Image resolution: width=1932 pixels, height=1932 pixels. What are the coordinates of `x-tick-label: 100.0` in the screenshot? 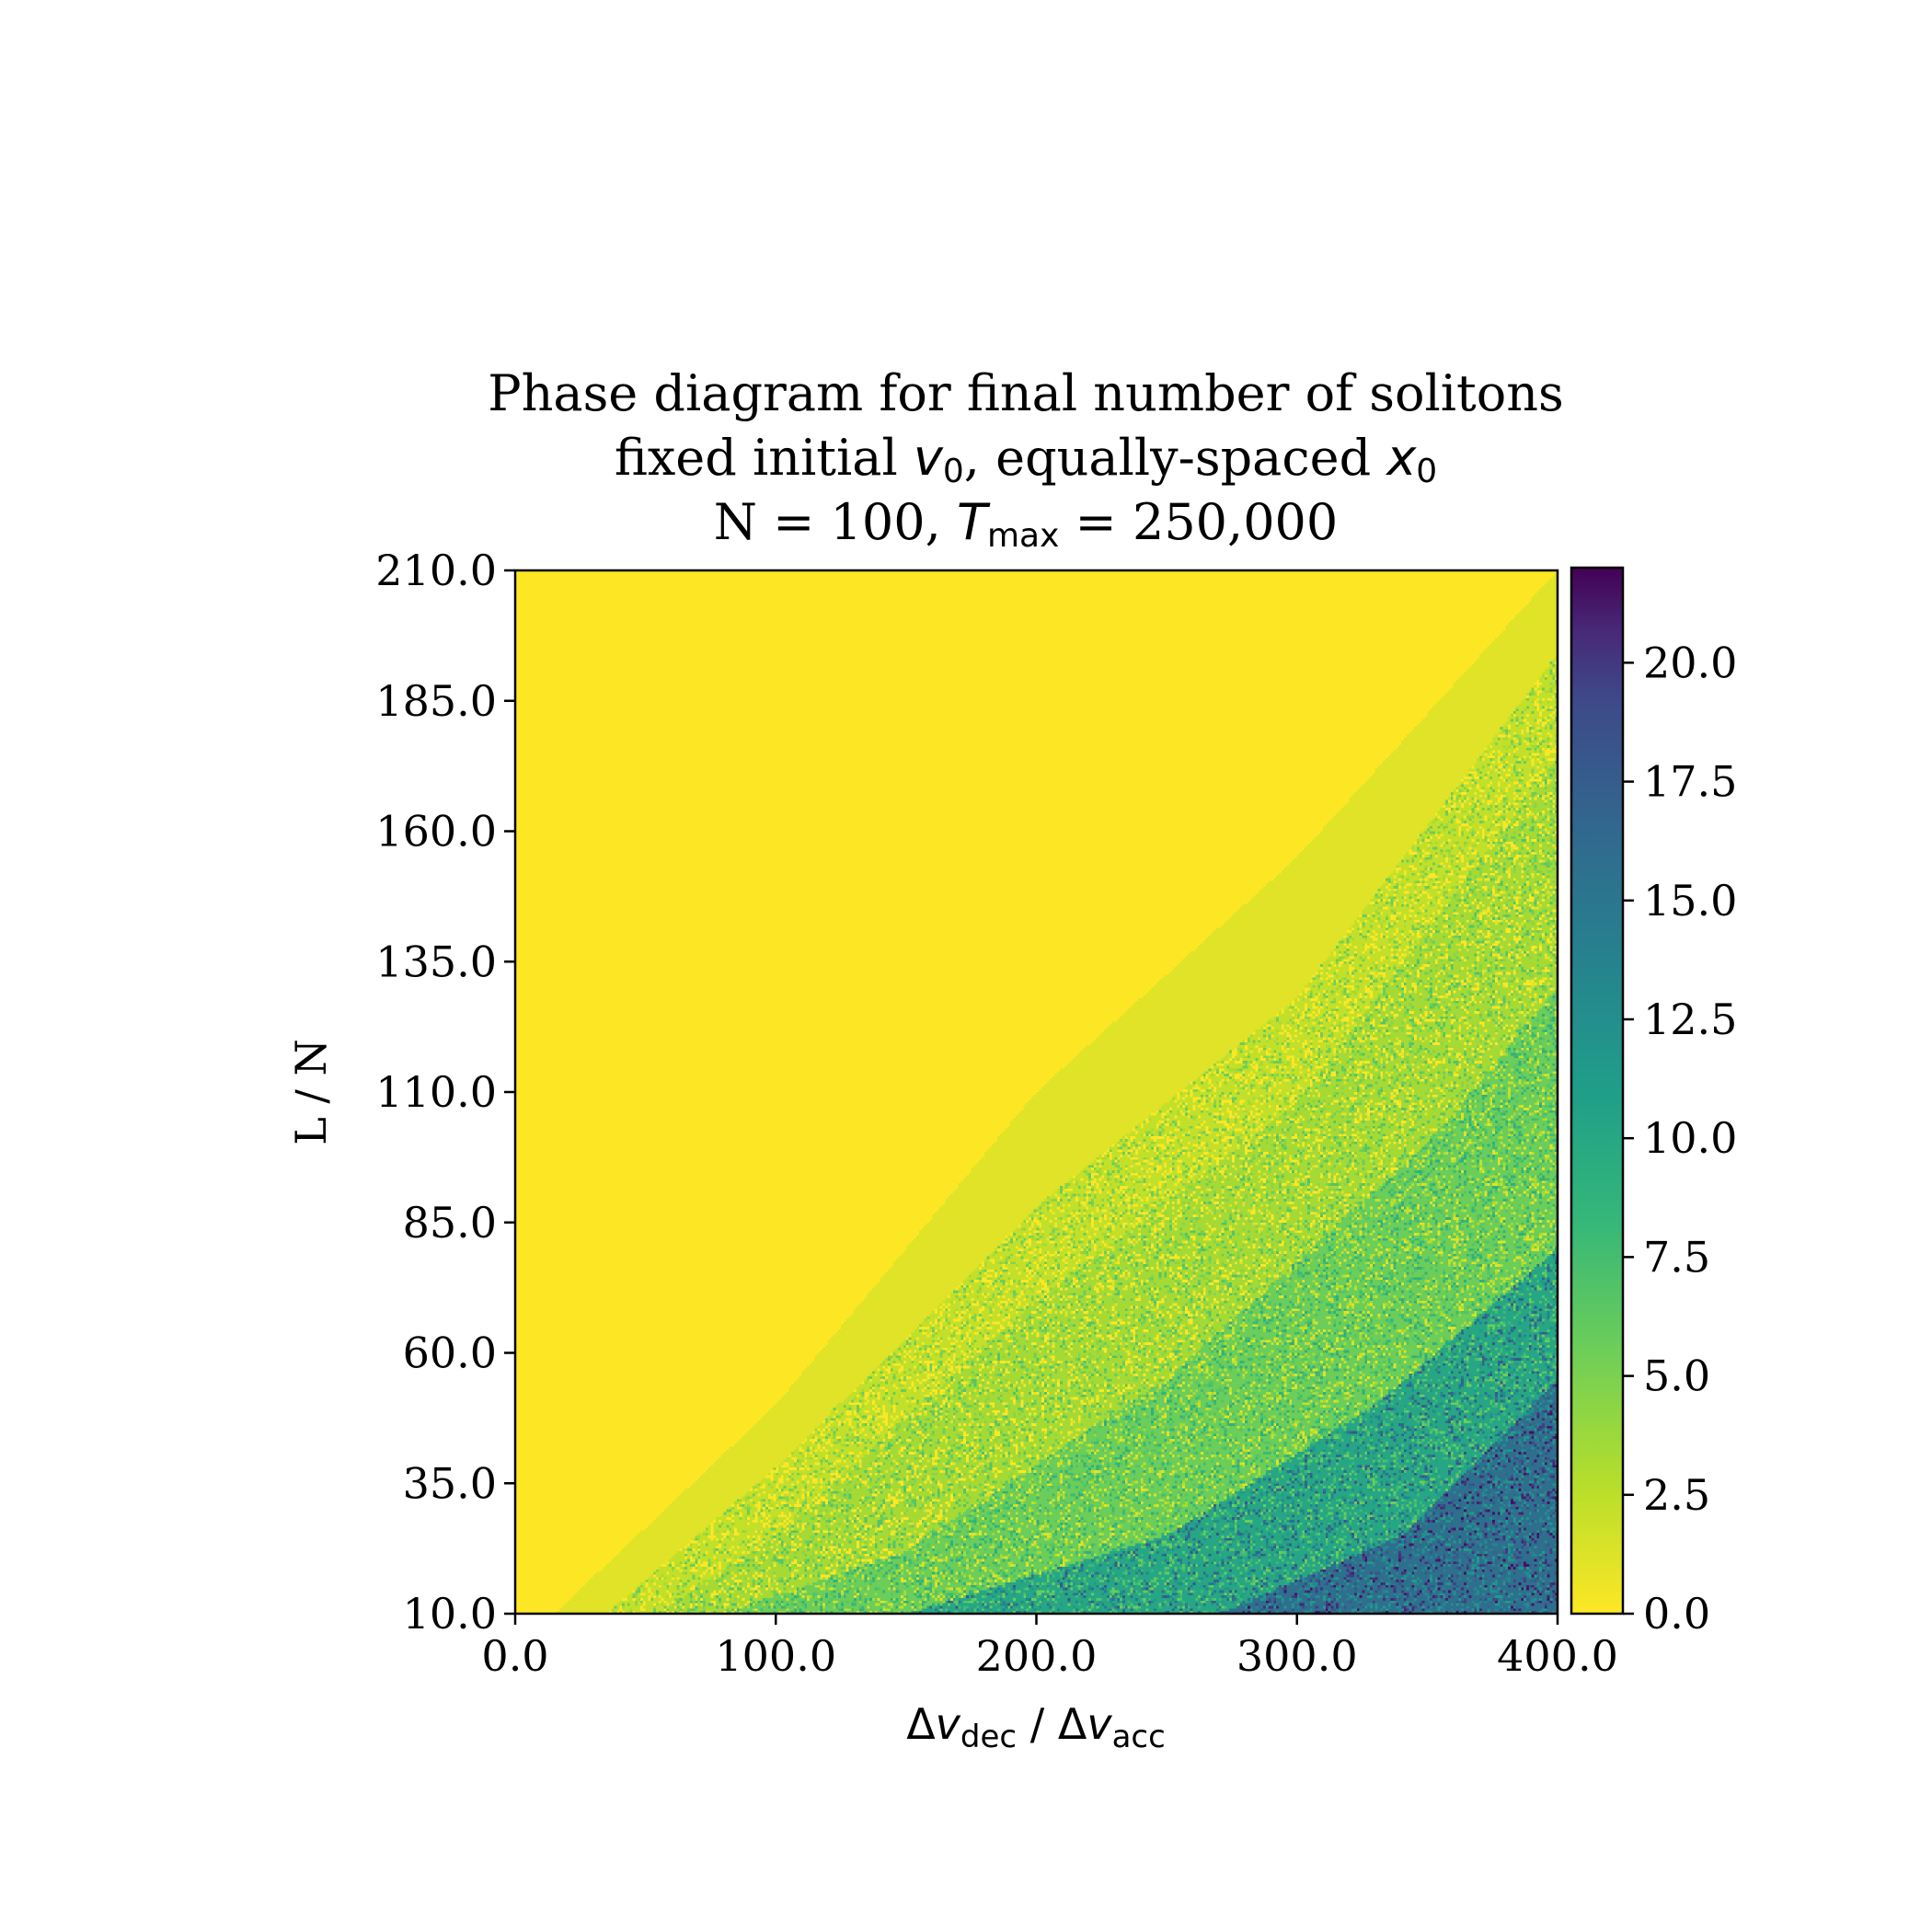 It's located at (775, 1656).